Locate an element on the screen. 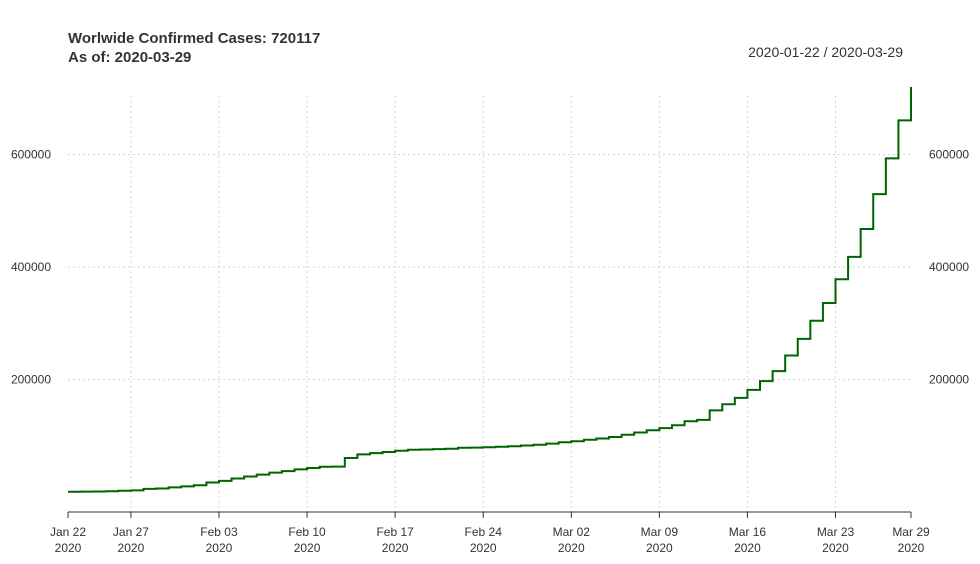  x-tick-label: Jan 22 is located at coordinates (68, 532).